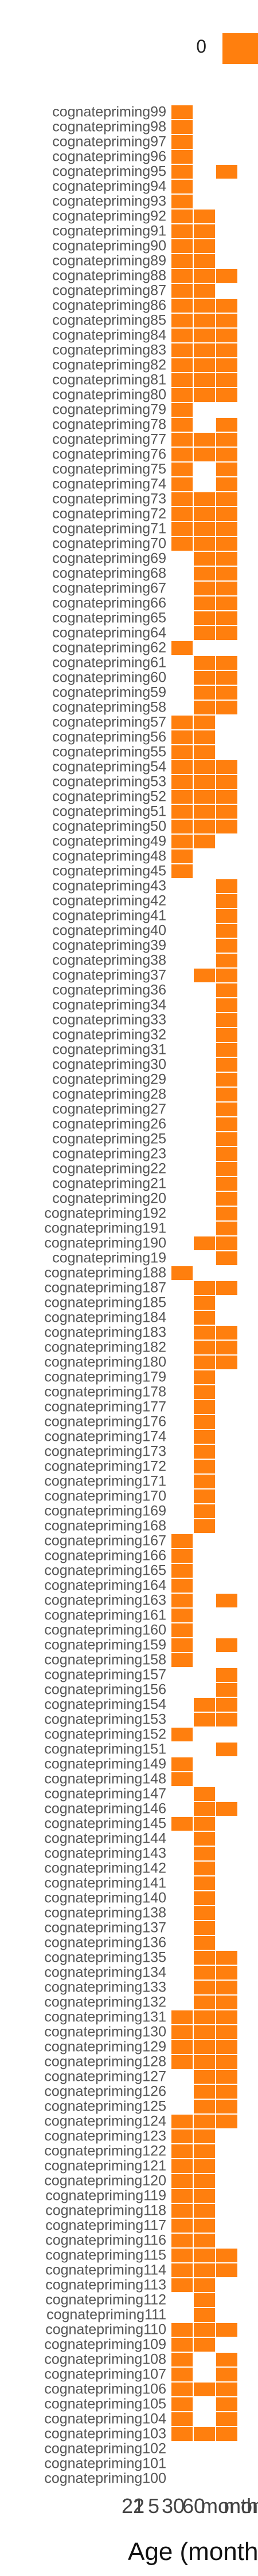 Image resolution: width=258 pixels, height=2576 pixels. Describe the element at coordinates (105, 1347) in the screenshot. I see `row-label: cognatepriming182` at that location.